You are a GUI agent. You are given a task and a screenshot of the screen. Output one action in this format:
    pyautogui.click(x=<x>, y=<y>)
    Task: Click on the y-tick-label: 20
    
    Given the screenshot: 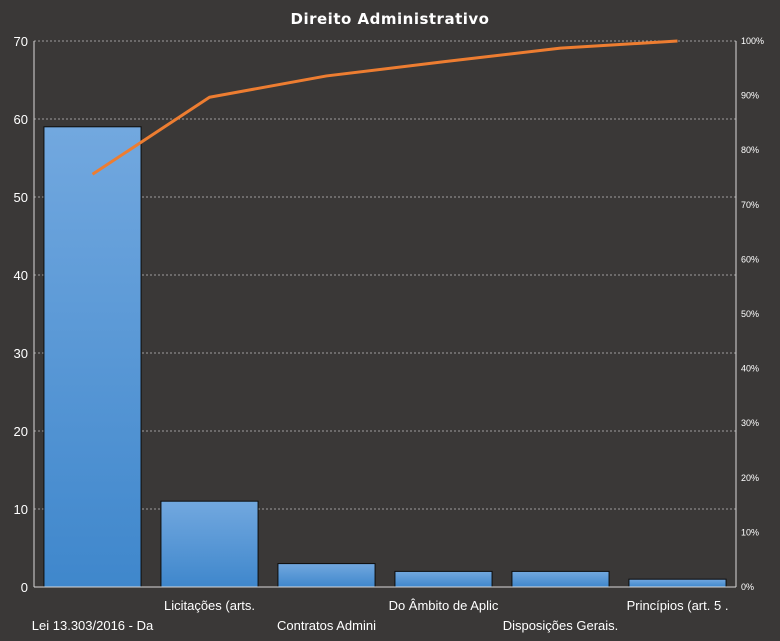 What is the action you would take?
    pyautogui.click(x=21, y=431)
    